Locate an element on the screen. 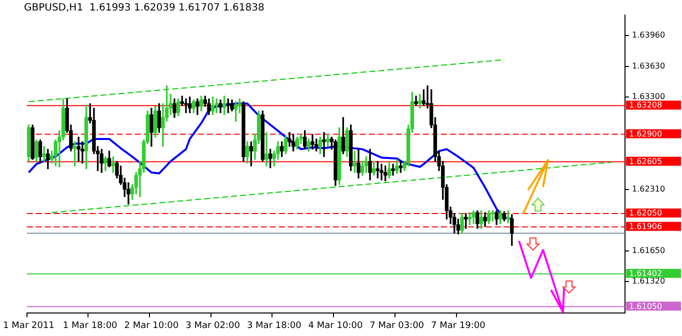 The image size is (682, 336). y-tick-label: 1.63300 is located at coordinates (649, 97).